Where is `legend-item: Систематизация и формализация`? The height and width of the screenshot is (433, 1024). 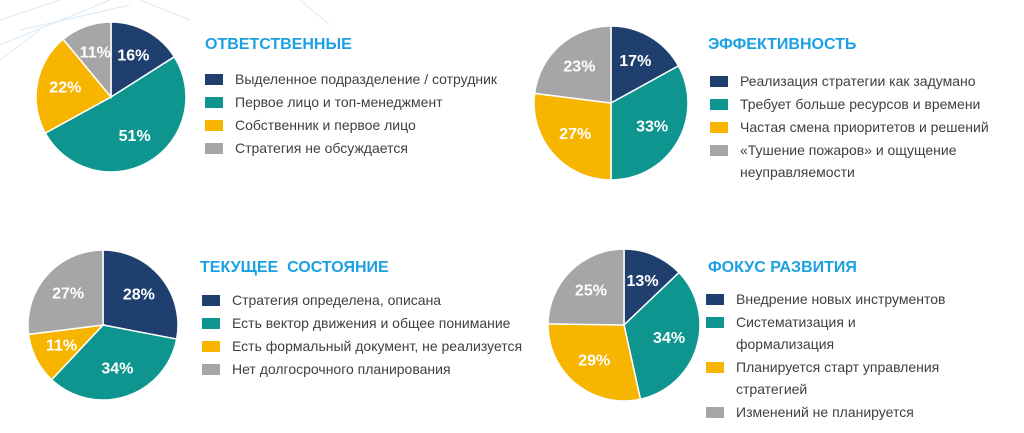
legend-item: Систематизация и формализация is located at coordinates (831, 333).